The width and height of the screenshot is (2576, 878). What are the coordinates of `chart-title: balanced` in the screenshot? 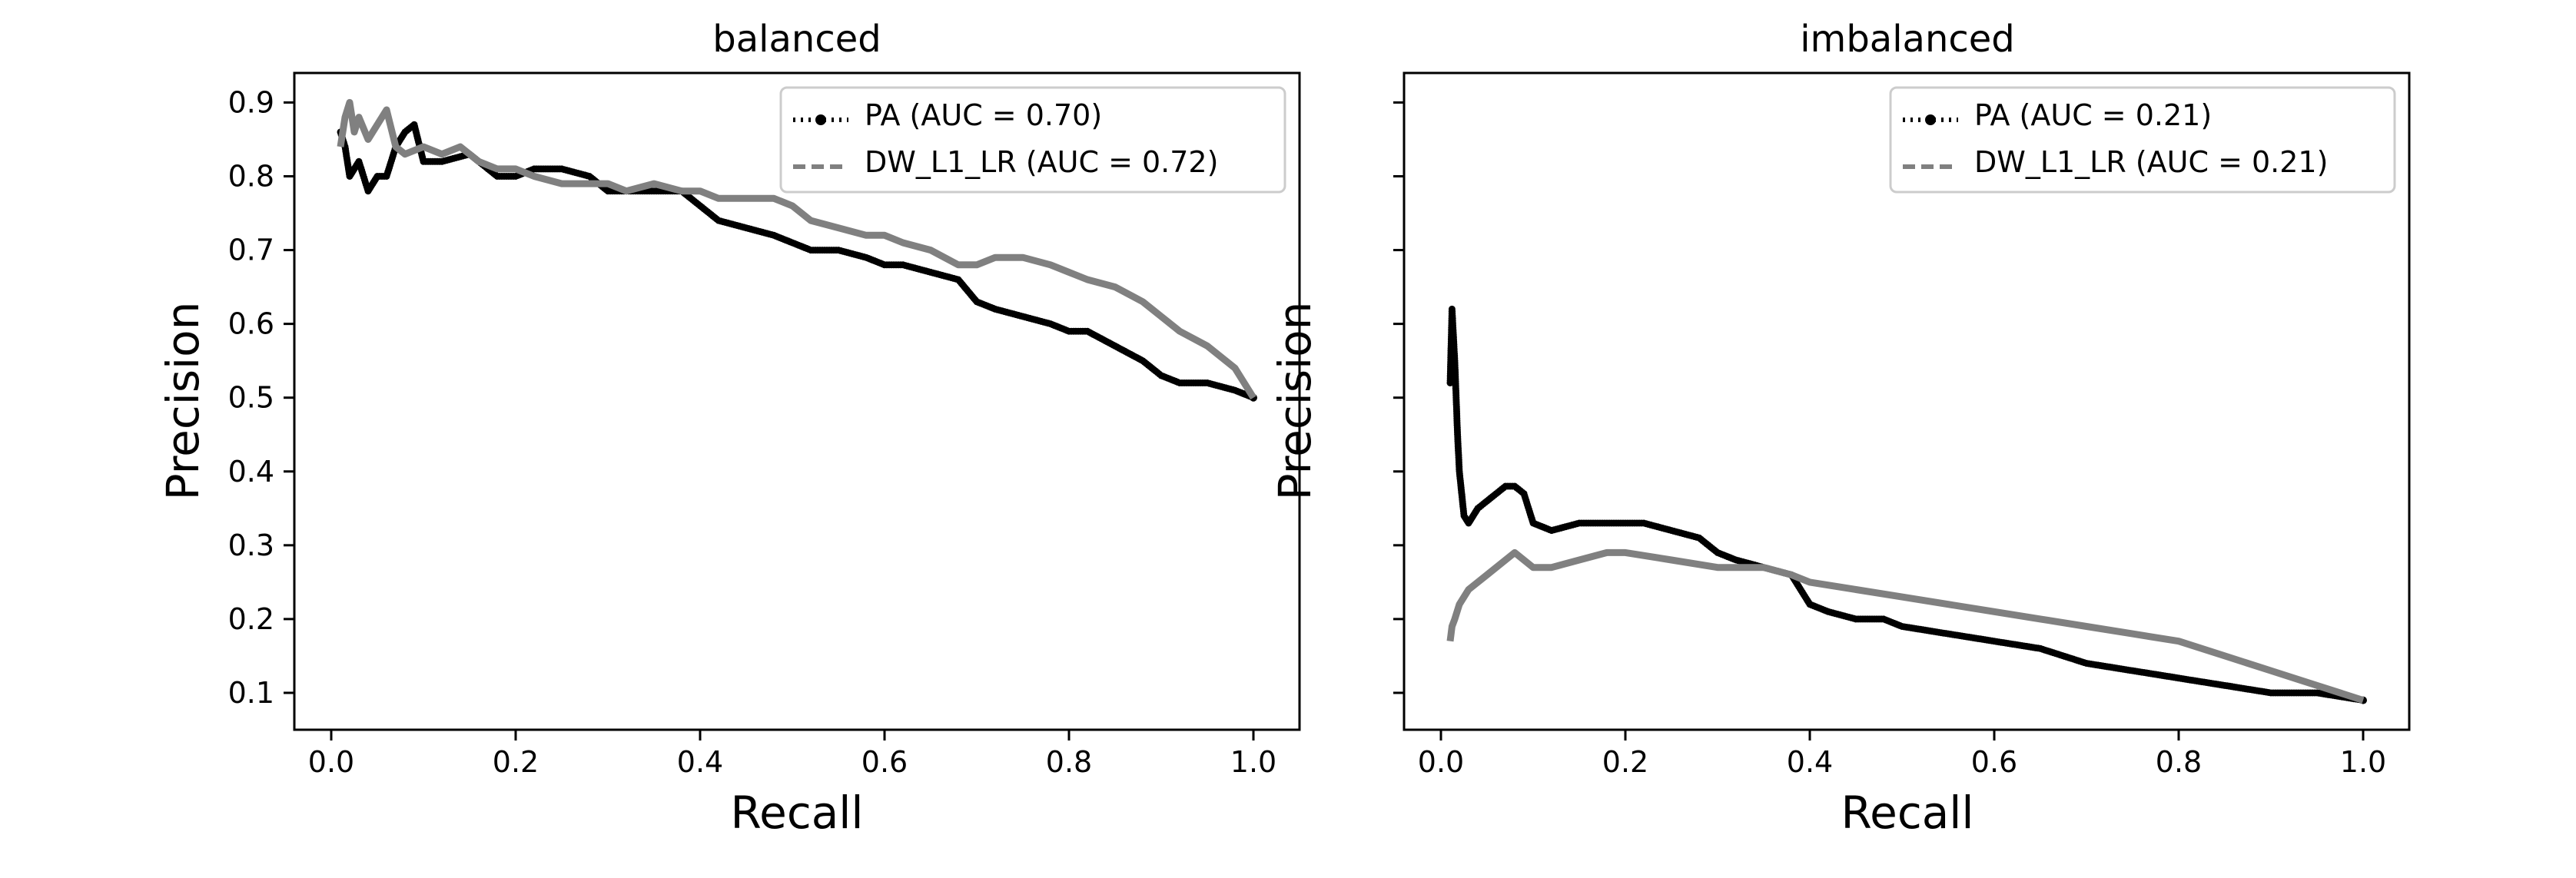 It's located at (796, 39).